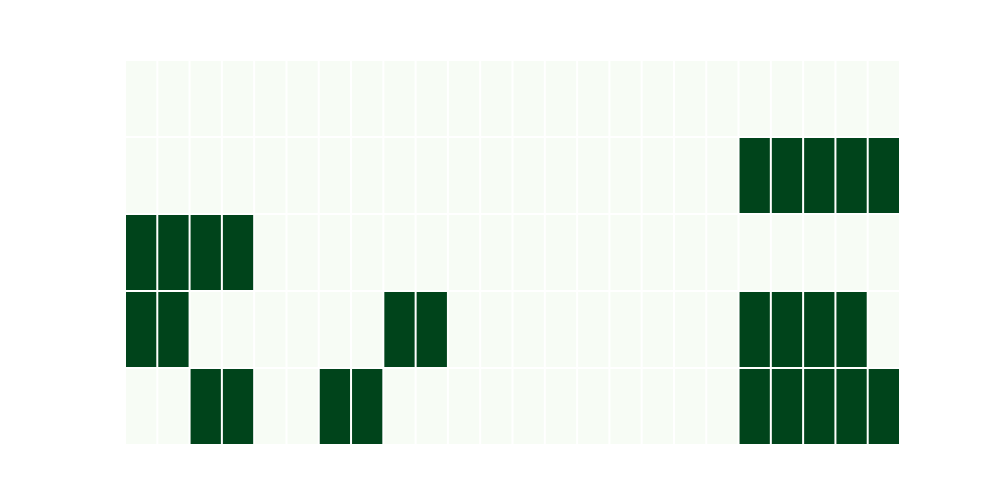 This screenshot has width=1000, height=500. Describe the element at coordinates (819, 175) in the screenshot. I see `heatmap-cell-r1-c21` at that location.